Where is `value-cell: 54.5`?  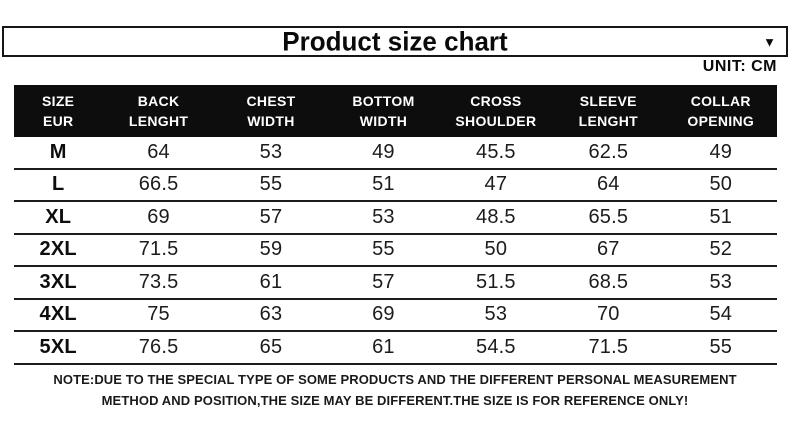
value-cell: 54.5 is located at coordinates (496, 348).